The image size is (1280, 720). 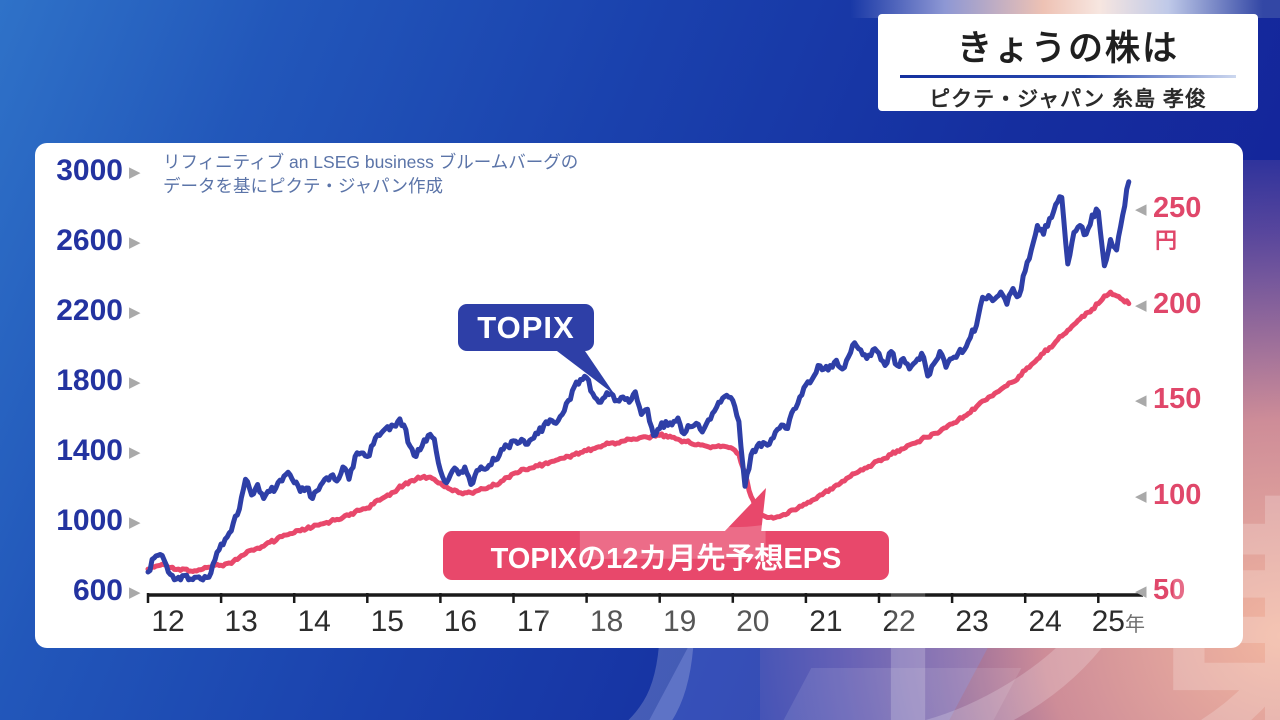 I want to click on right-axis-tick-label: 200, so click(x=1177, y=303).